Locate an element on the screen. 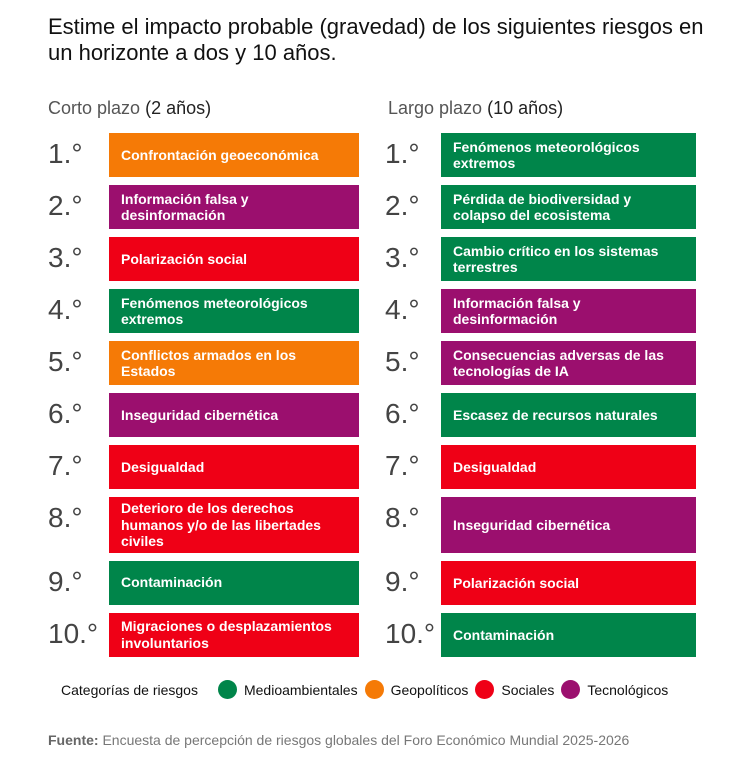  legend-item-tecnologicos: Tecnológicos is located at coordinates (614, 689).